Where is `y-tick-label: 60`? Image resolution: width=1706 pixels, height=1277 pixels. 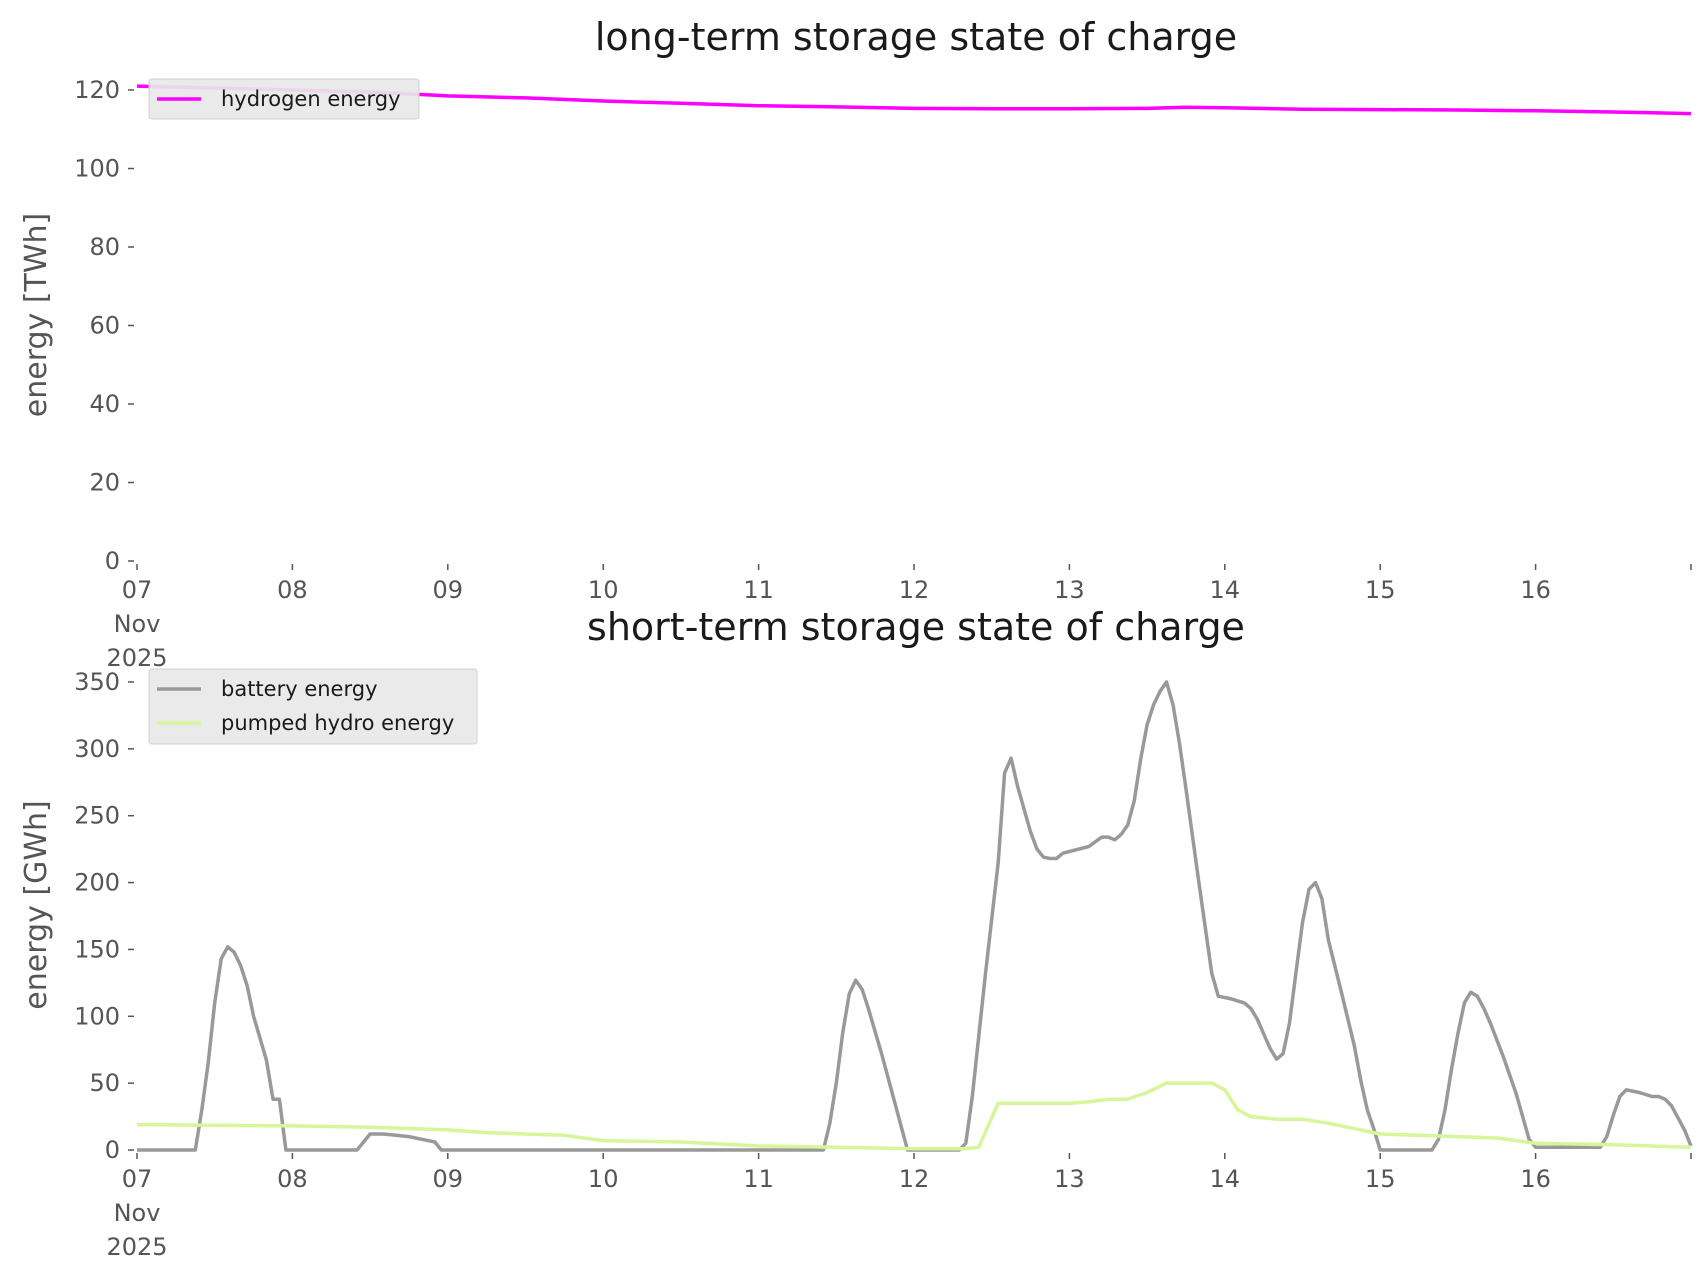
y-tick-label: 60 is located at coordinates (104, 326).